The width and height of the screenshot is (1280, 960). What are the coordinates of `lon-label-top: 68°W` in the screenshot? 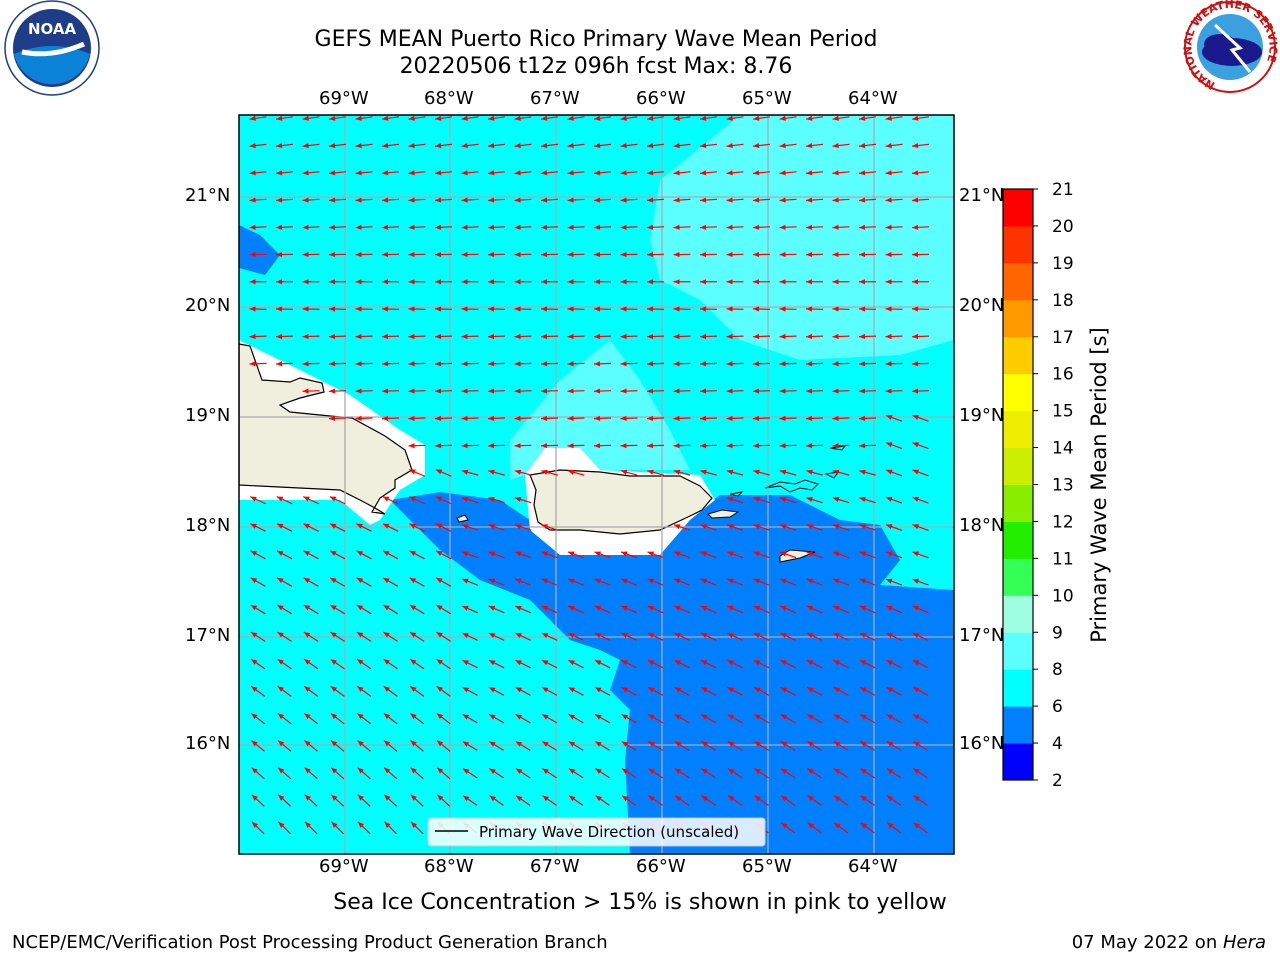 It's located at (449, 98).